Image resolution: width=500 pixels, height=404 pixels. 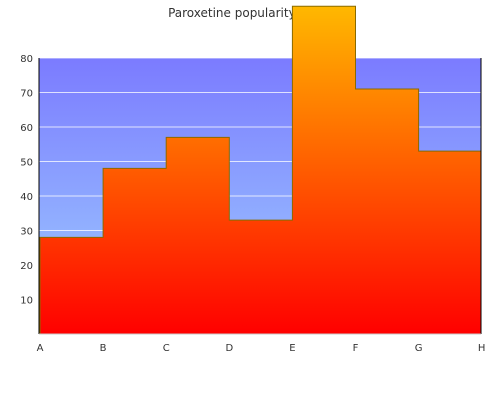 What do you see at coordinates (26, 197) in the screenshot?
I see `y-tick-label: 40` at bounding box center [26, 197].